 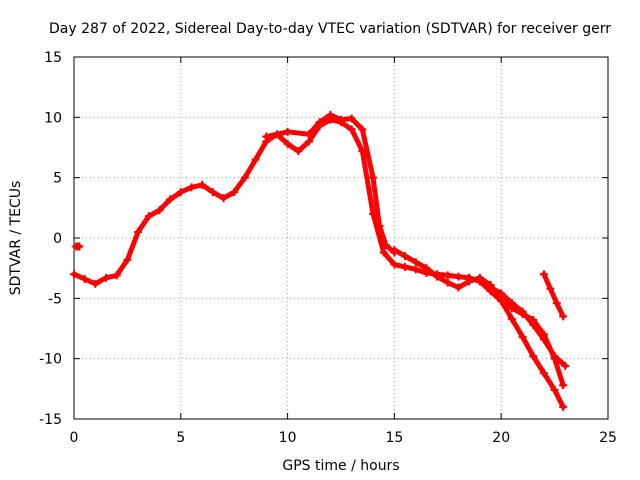 What do you see at coordinates (53, 58) in the screenshot?
I see `y-tick-label: 15` at bounding box center [53, 58].